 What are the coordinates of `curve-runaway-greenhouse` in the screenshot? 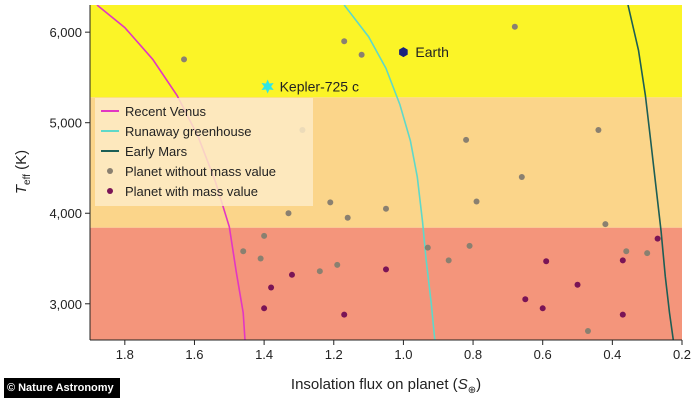 It's located at (389, 172).